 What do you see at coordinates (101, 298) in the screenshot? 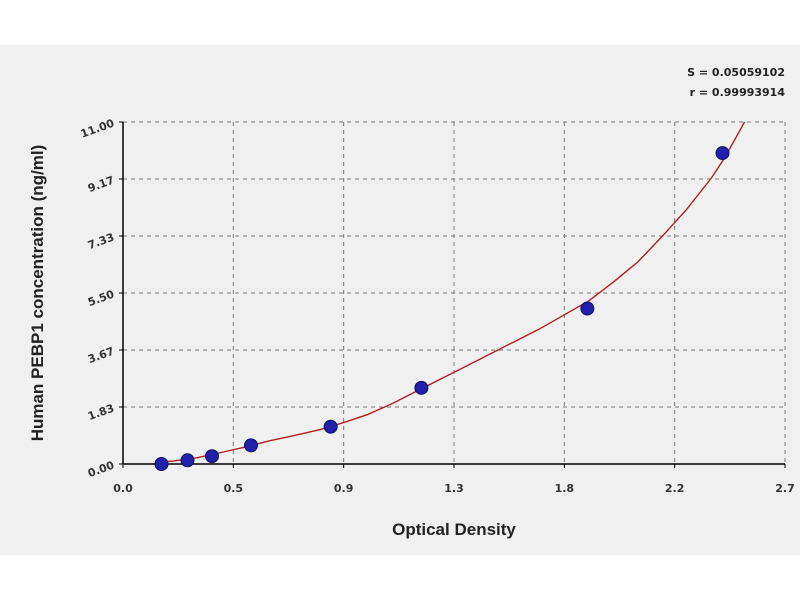
I see `y-tick-label: 5.50` at bounding box center [101, 298].